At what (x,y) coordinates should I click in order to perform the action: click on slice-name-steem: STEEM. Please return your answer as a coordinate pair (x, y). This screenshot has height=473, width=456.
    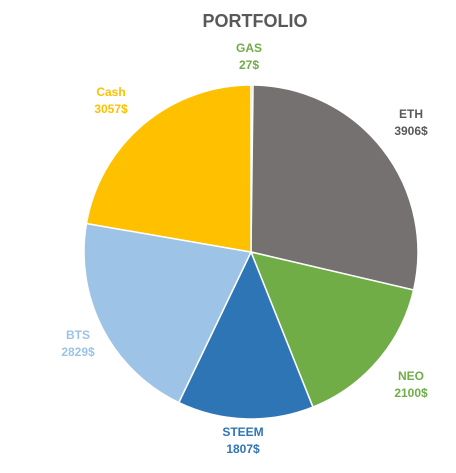
    Looking at the image, I should click on (242, 432).